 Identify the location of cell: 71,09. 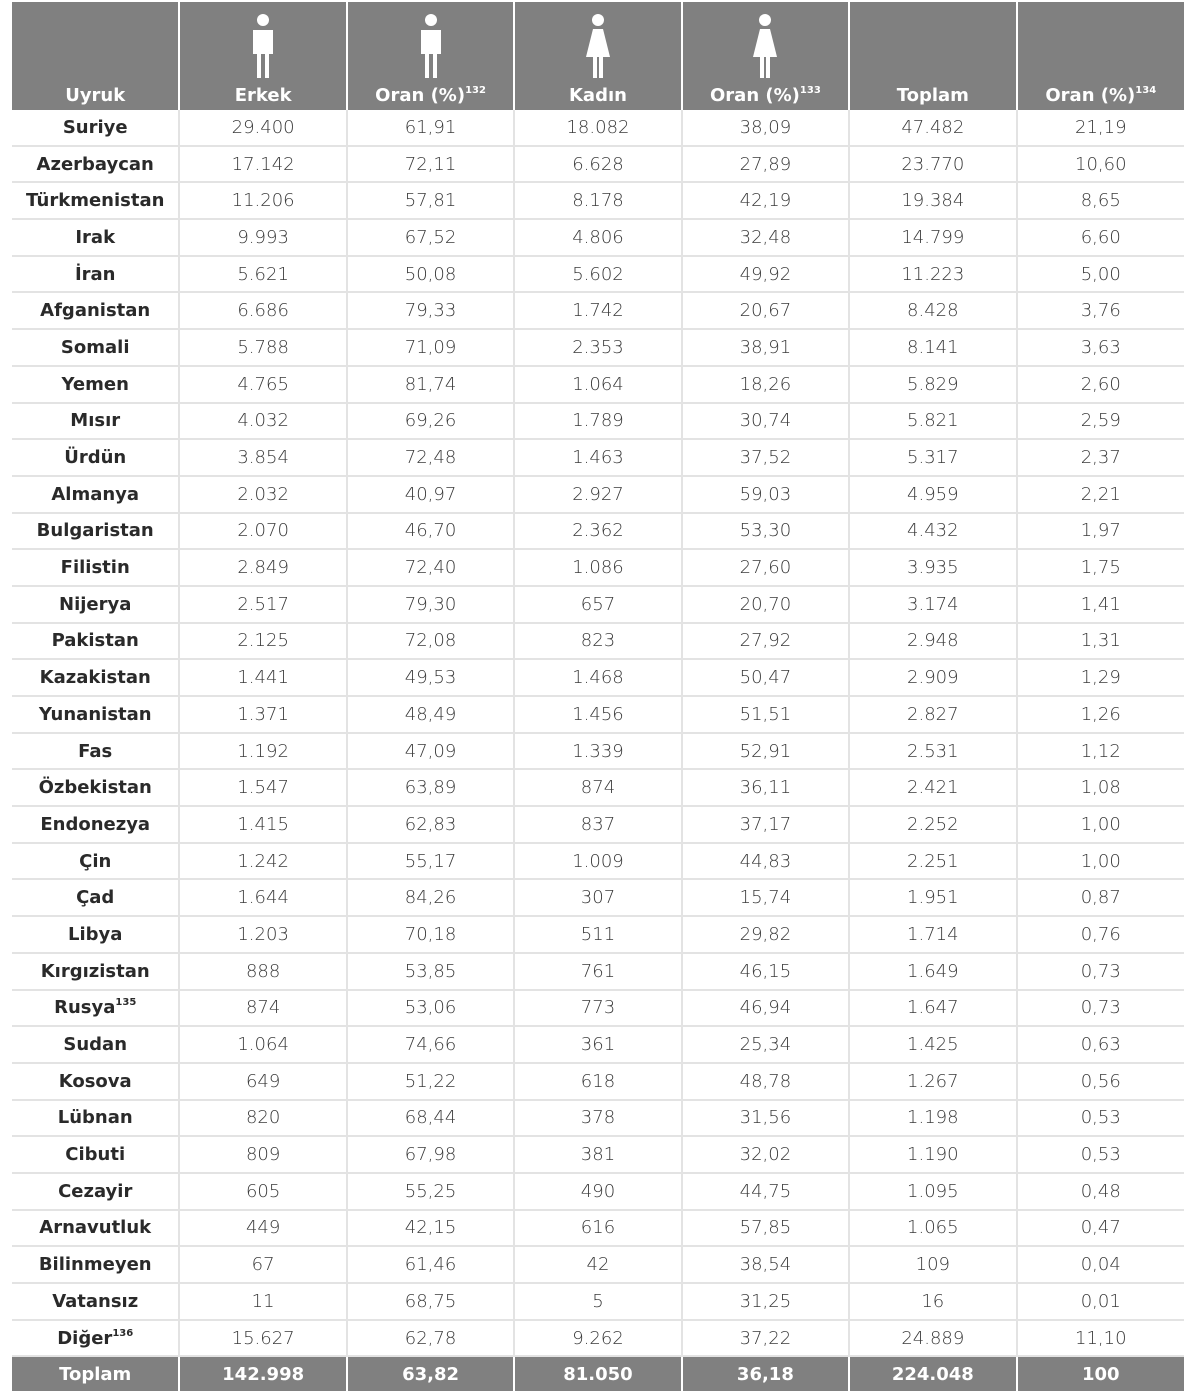
(430, 348).